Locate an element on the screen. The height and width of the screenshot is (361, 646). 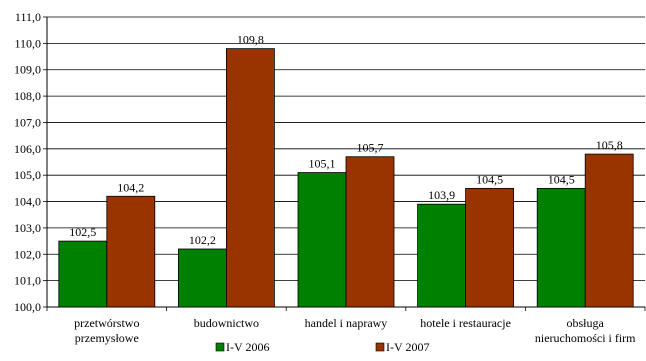
y-tick-label: 108,0 is located at coordinates (27, 96).